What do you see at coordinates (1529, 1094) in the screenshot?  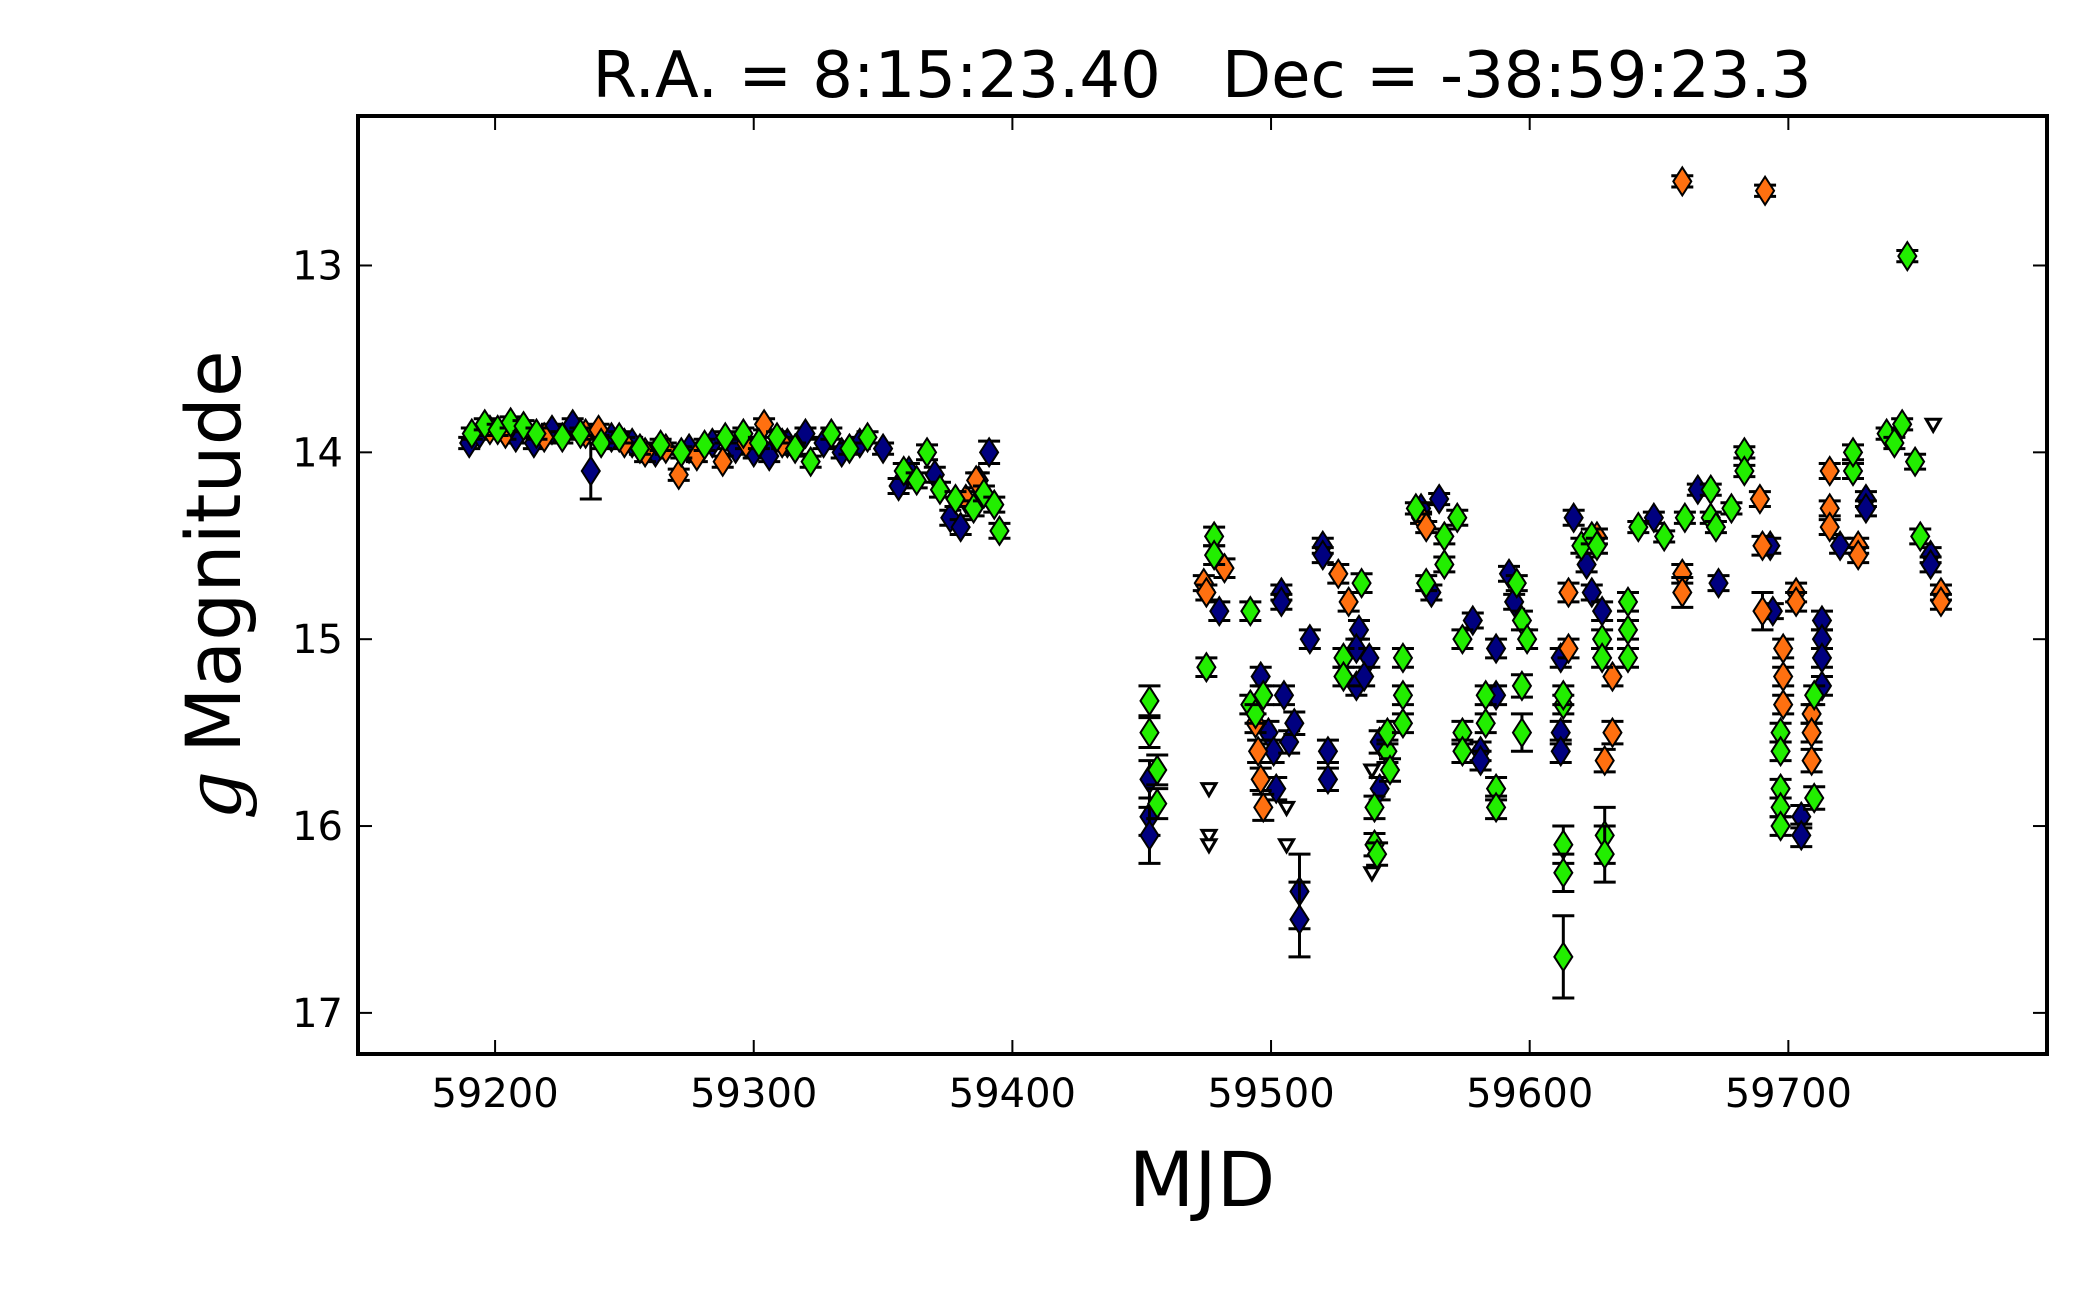 I see `x-tick-label: 59600` at bounding box center [1529, 1094].